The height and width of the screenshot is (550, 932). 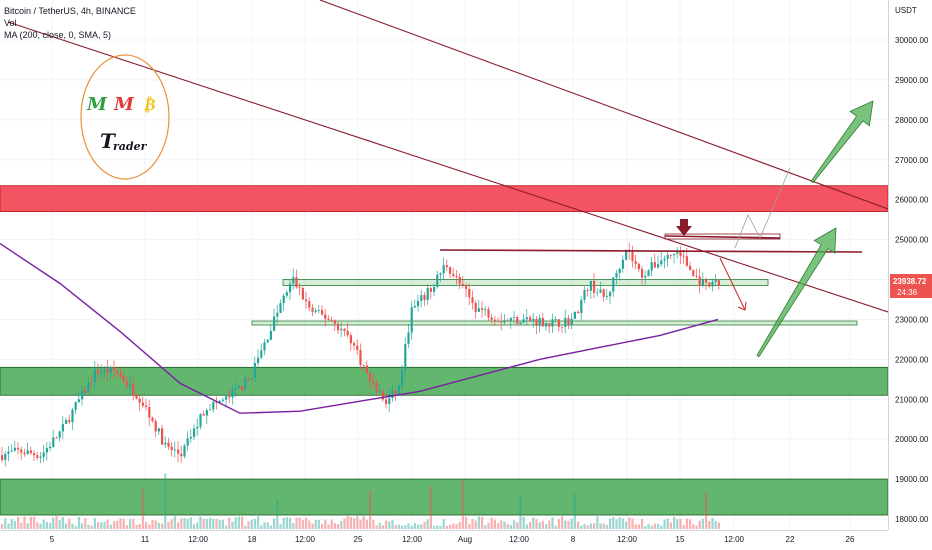 I want to click on legend-volume: Vol, so click(x=10, y=23).